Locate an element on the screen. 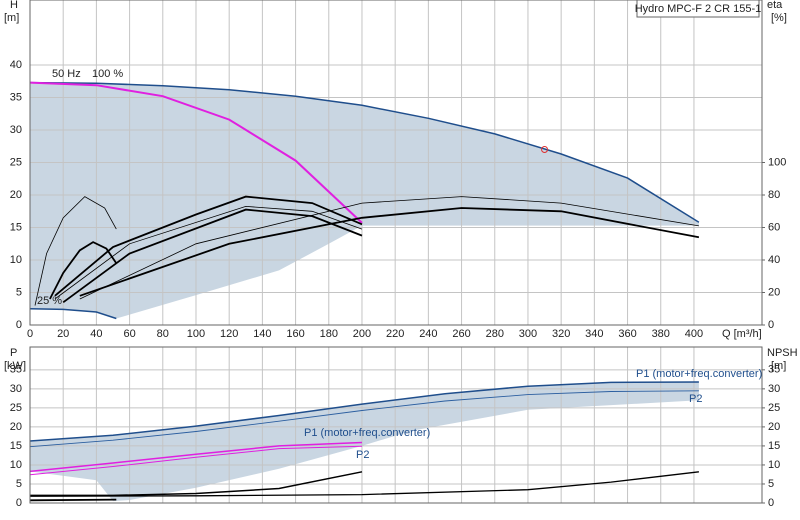 Image resolution: width=800 pixels, height=520 pixels. y-tick-label: 40 is located at coordinates (16, 65).